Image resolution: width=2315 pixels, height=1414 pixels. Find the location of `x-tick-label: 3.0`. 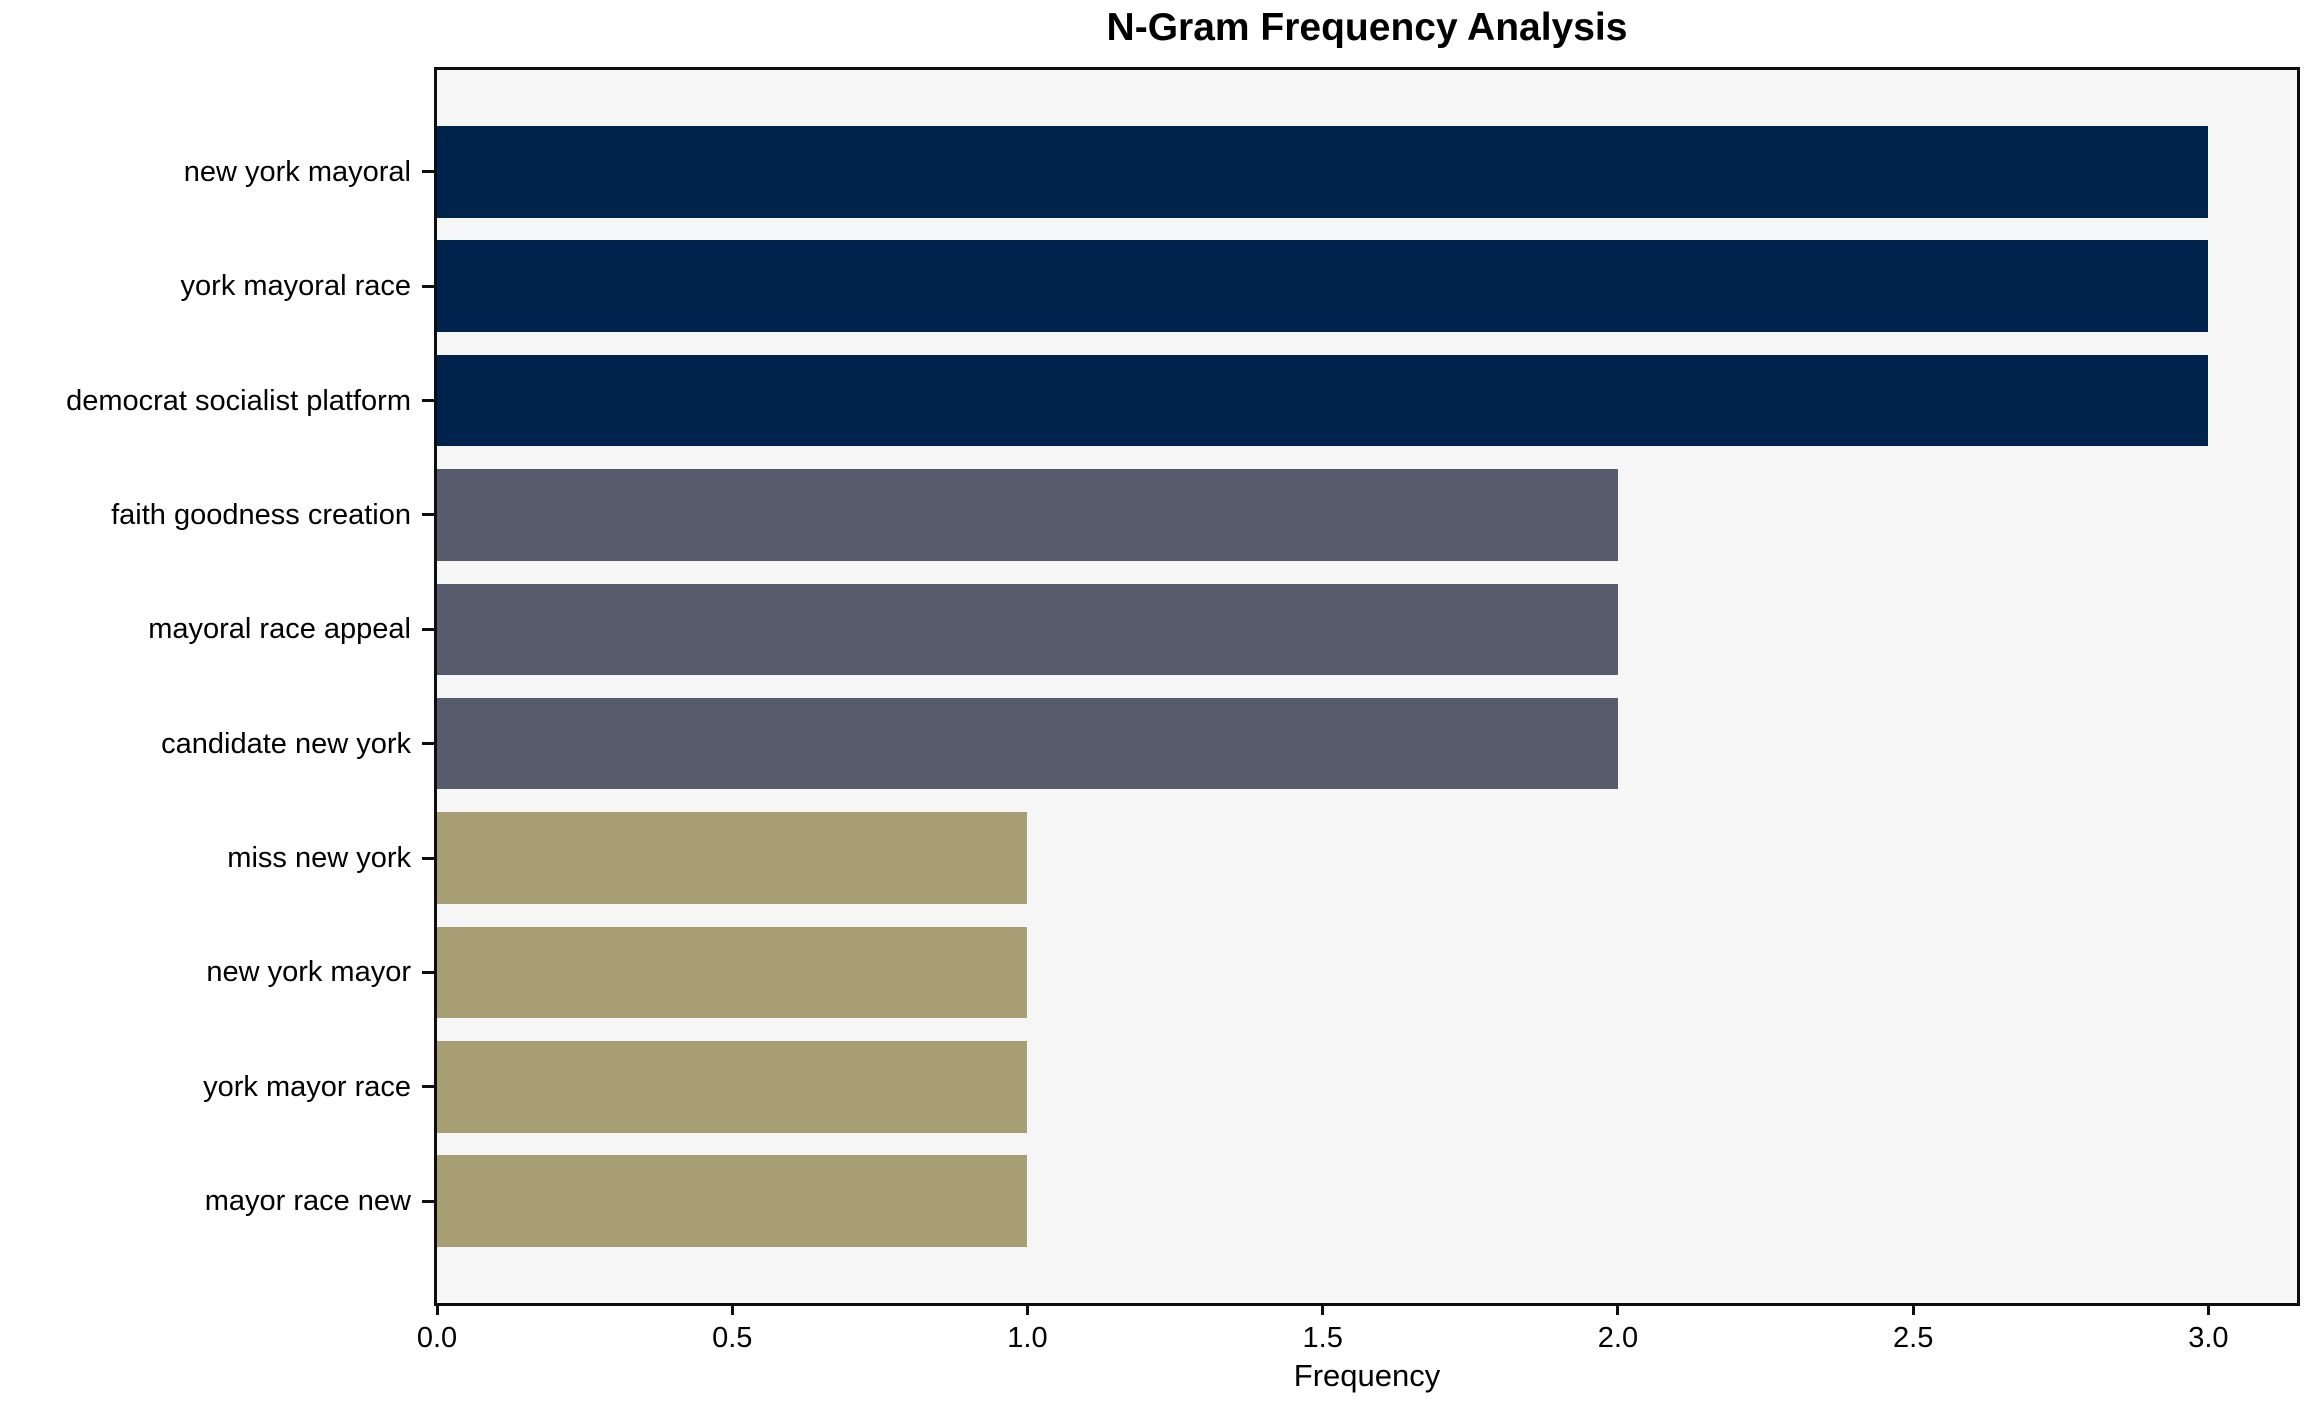

x-tick-label: 3.0 is located at coordinates (2208, 1338).